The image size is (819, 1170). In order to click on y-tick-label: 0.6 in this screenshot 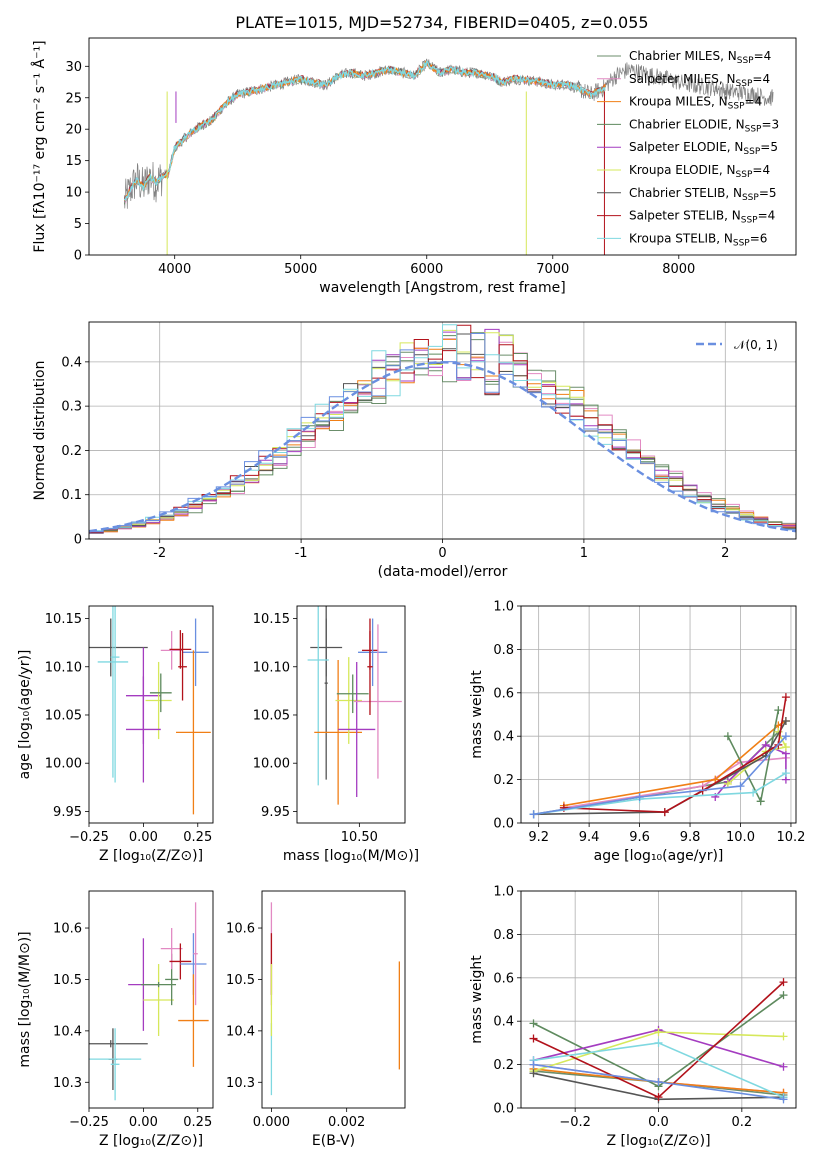, I will do `click(503, 693)`.